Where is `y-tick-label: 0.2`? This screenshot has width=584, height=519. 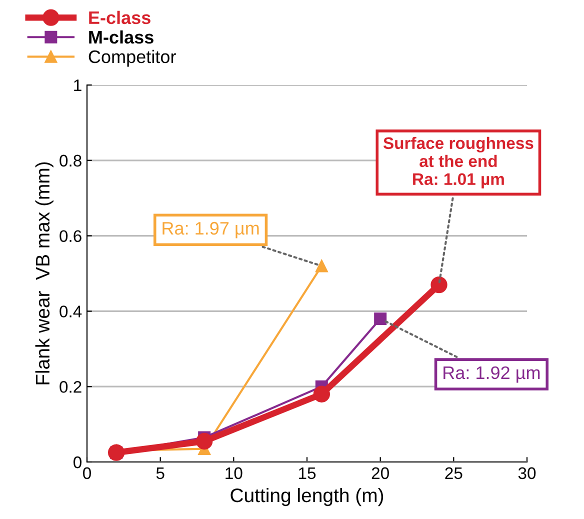 y-tick-label: 0.2 is located at coordinates (71, 387).